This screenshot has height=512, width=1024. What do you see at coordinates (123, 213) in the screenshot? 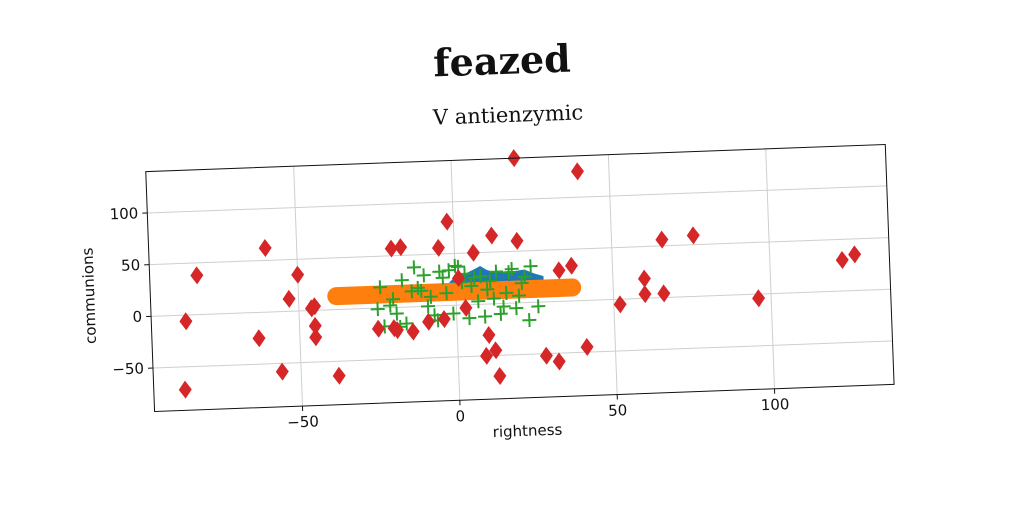
I see `y-tick-label: 100` at bounding box center [123, 213].